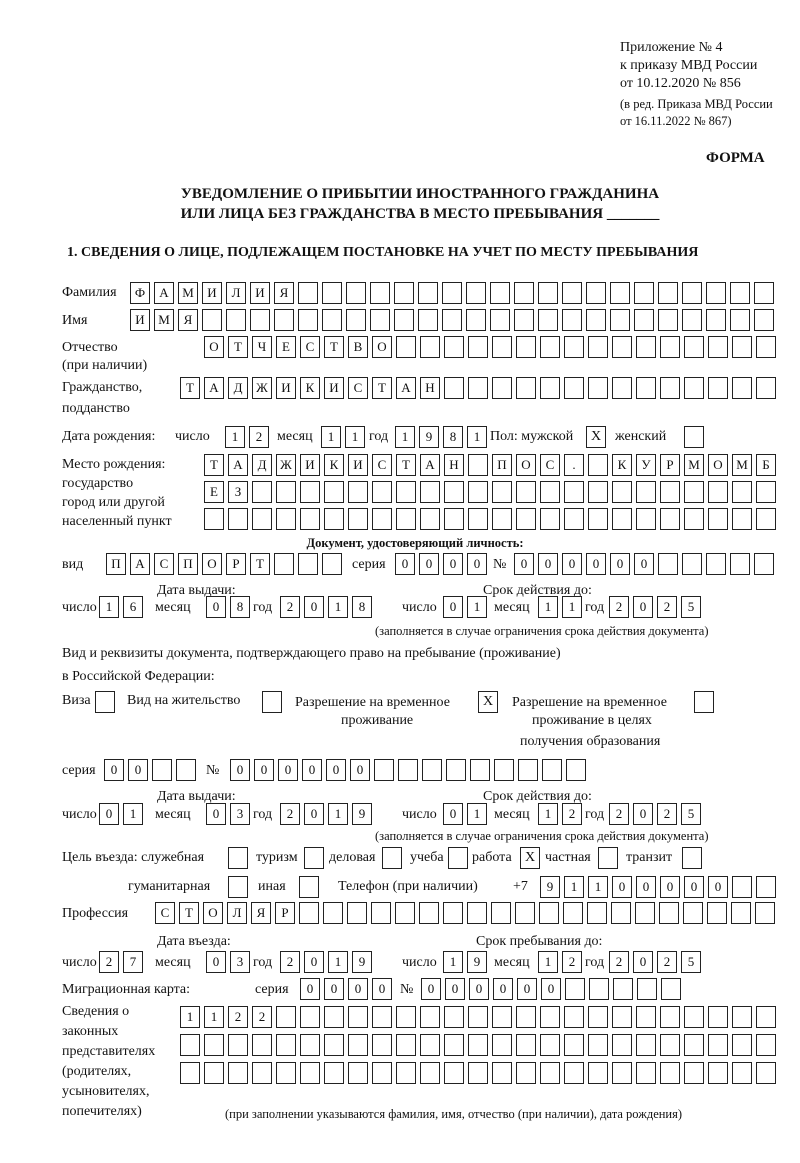 This screenshot has height=1163, width=800. What do you see at coordinates (667, 962) in the screenshot?
I see `char-box: 2` at bounding box center [667, 962].